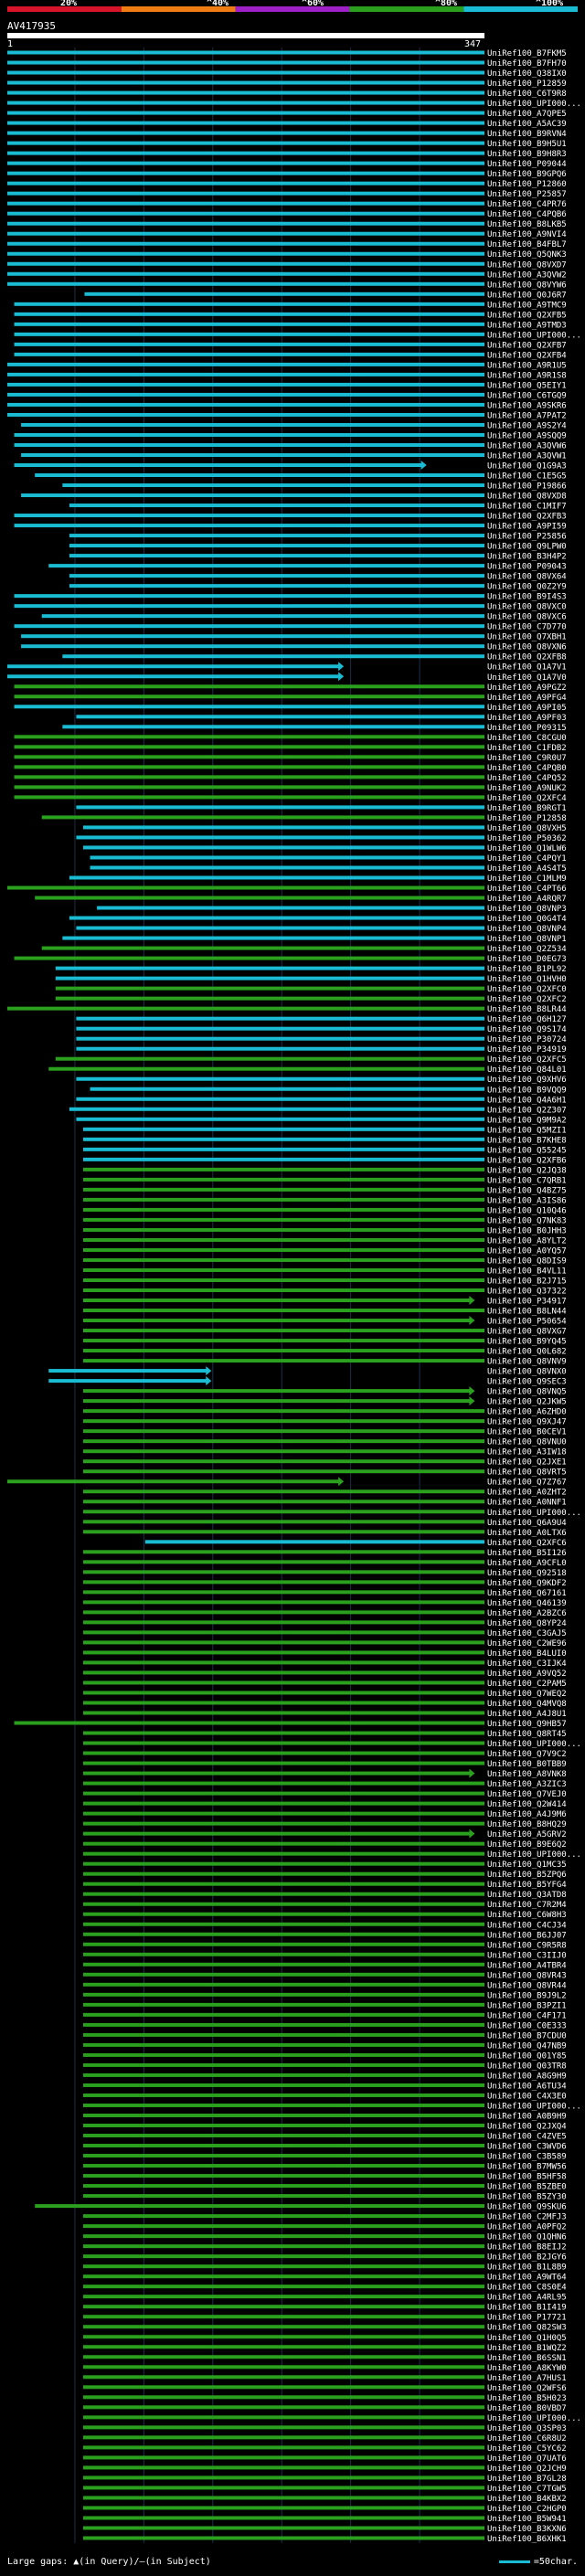 This screenshot has width=585, height=2576. I want to click on hit-row: UniRef100_P09043, so click(308, 567).